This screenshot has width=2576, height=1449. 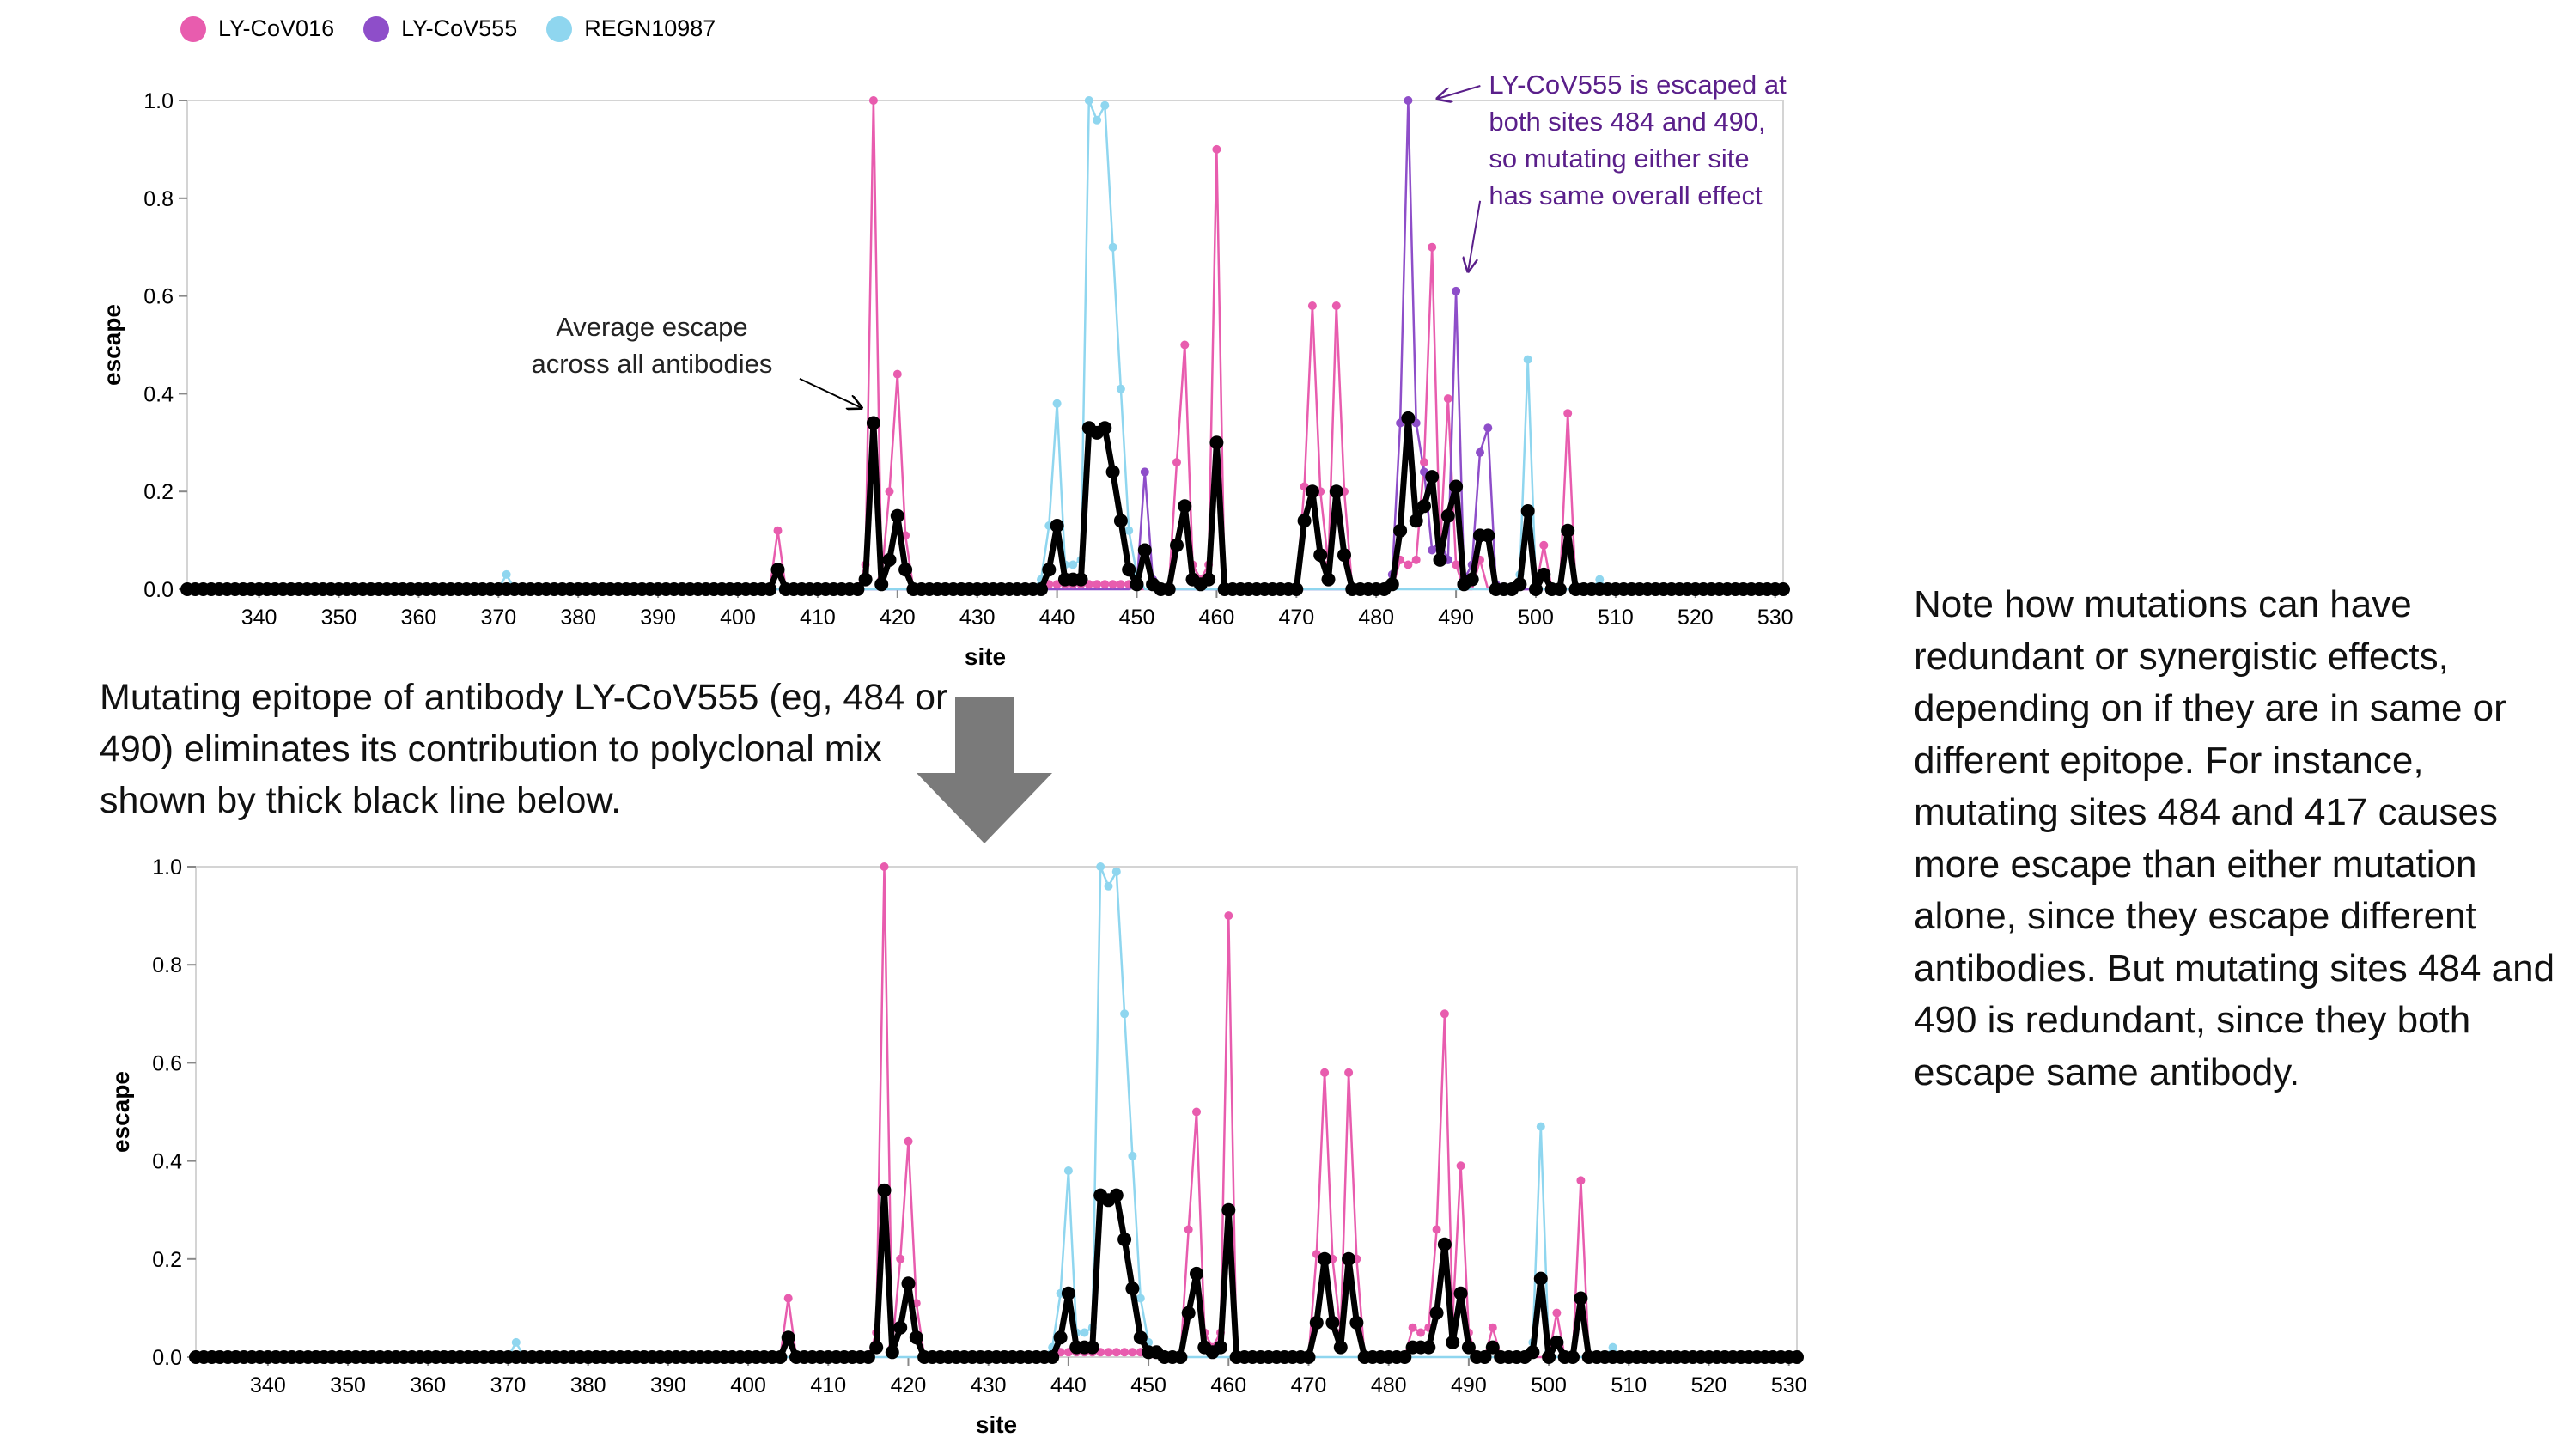 I want to click on x-tick-label: 410, so click(x=828, y=1385).